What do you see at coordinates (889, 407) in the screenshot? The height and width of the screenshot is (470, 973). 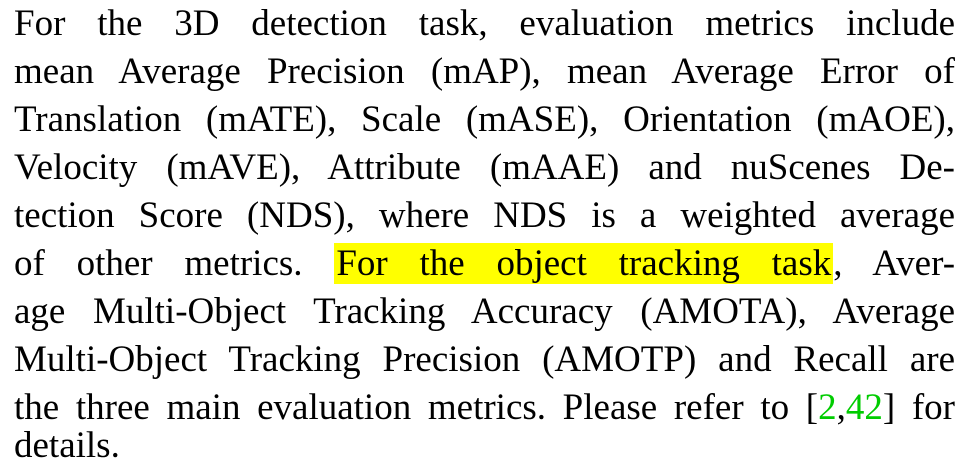 I see `citation-close-bracket: ]` at bounding box center [889, 407].